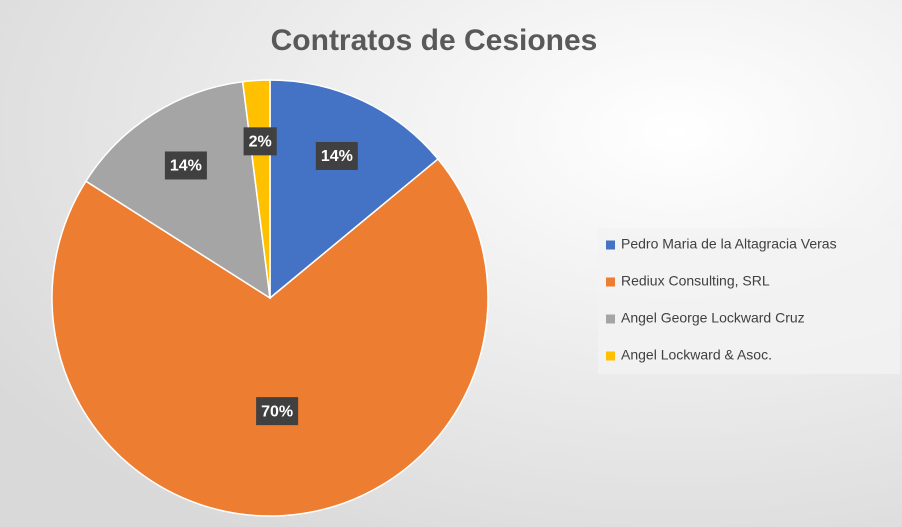 The height and width of the screenshot is (527, 902). What do you see at coordinates (696, 355) in the screenshot?
I see `legend-label: Angel Lockward & Asoc.` at bounding box center [696, 355].